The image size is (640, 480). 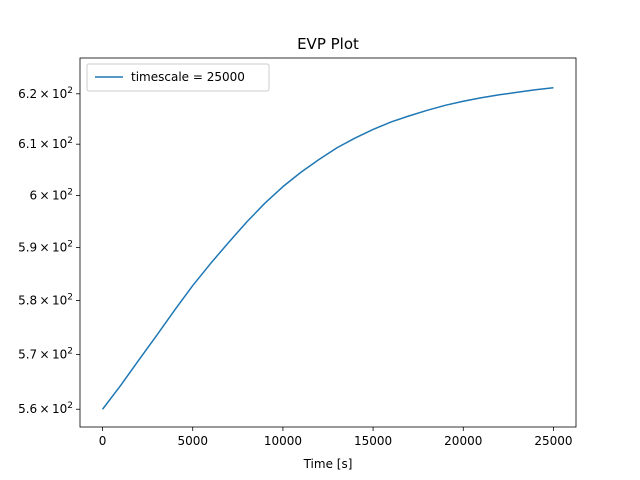 I want to click on chart-title: EVP Plot, so click(x=328, y=44).